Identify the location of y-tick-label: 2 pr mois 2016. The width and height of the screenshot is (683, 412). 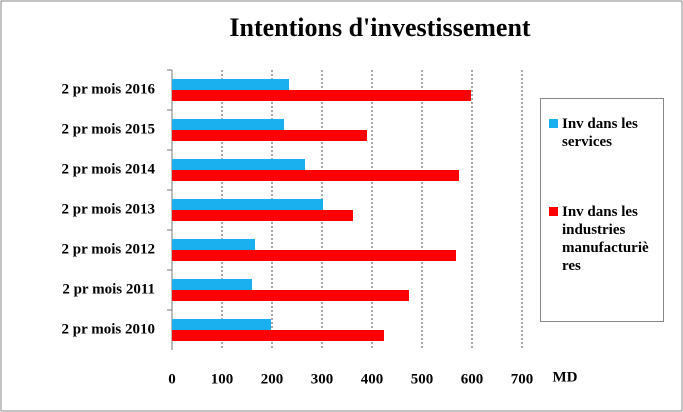
(109, 89).